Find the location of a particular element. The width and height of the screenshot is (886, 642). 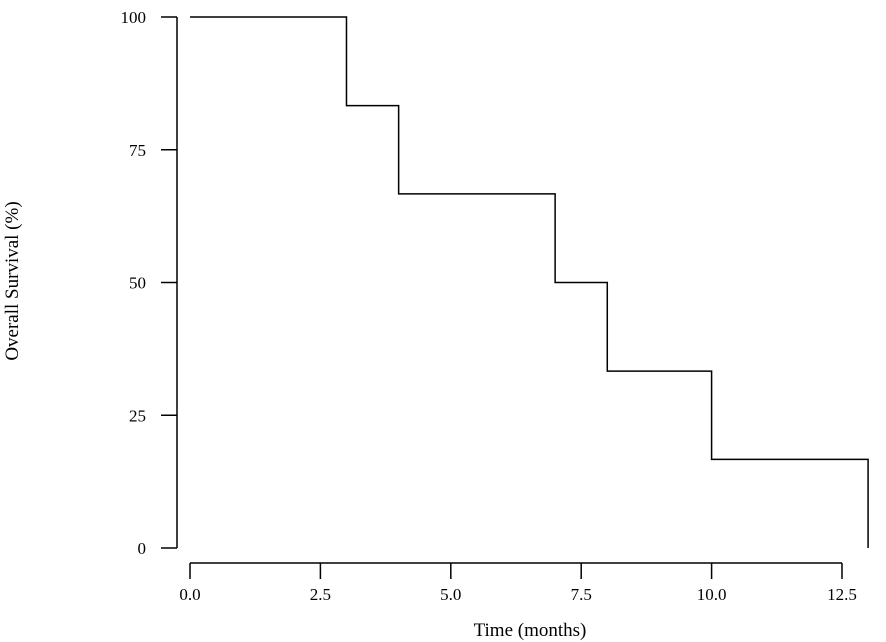

y-axis-title: Overall Survival (%) is located at coordinates (12, 280).